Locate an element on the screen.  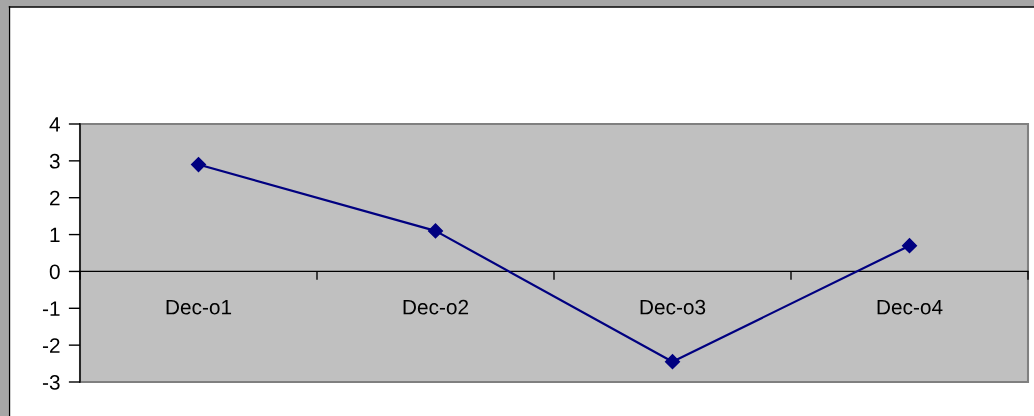
y-tick-label: 2 is located at coordinates (55, 198).